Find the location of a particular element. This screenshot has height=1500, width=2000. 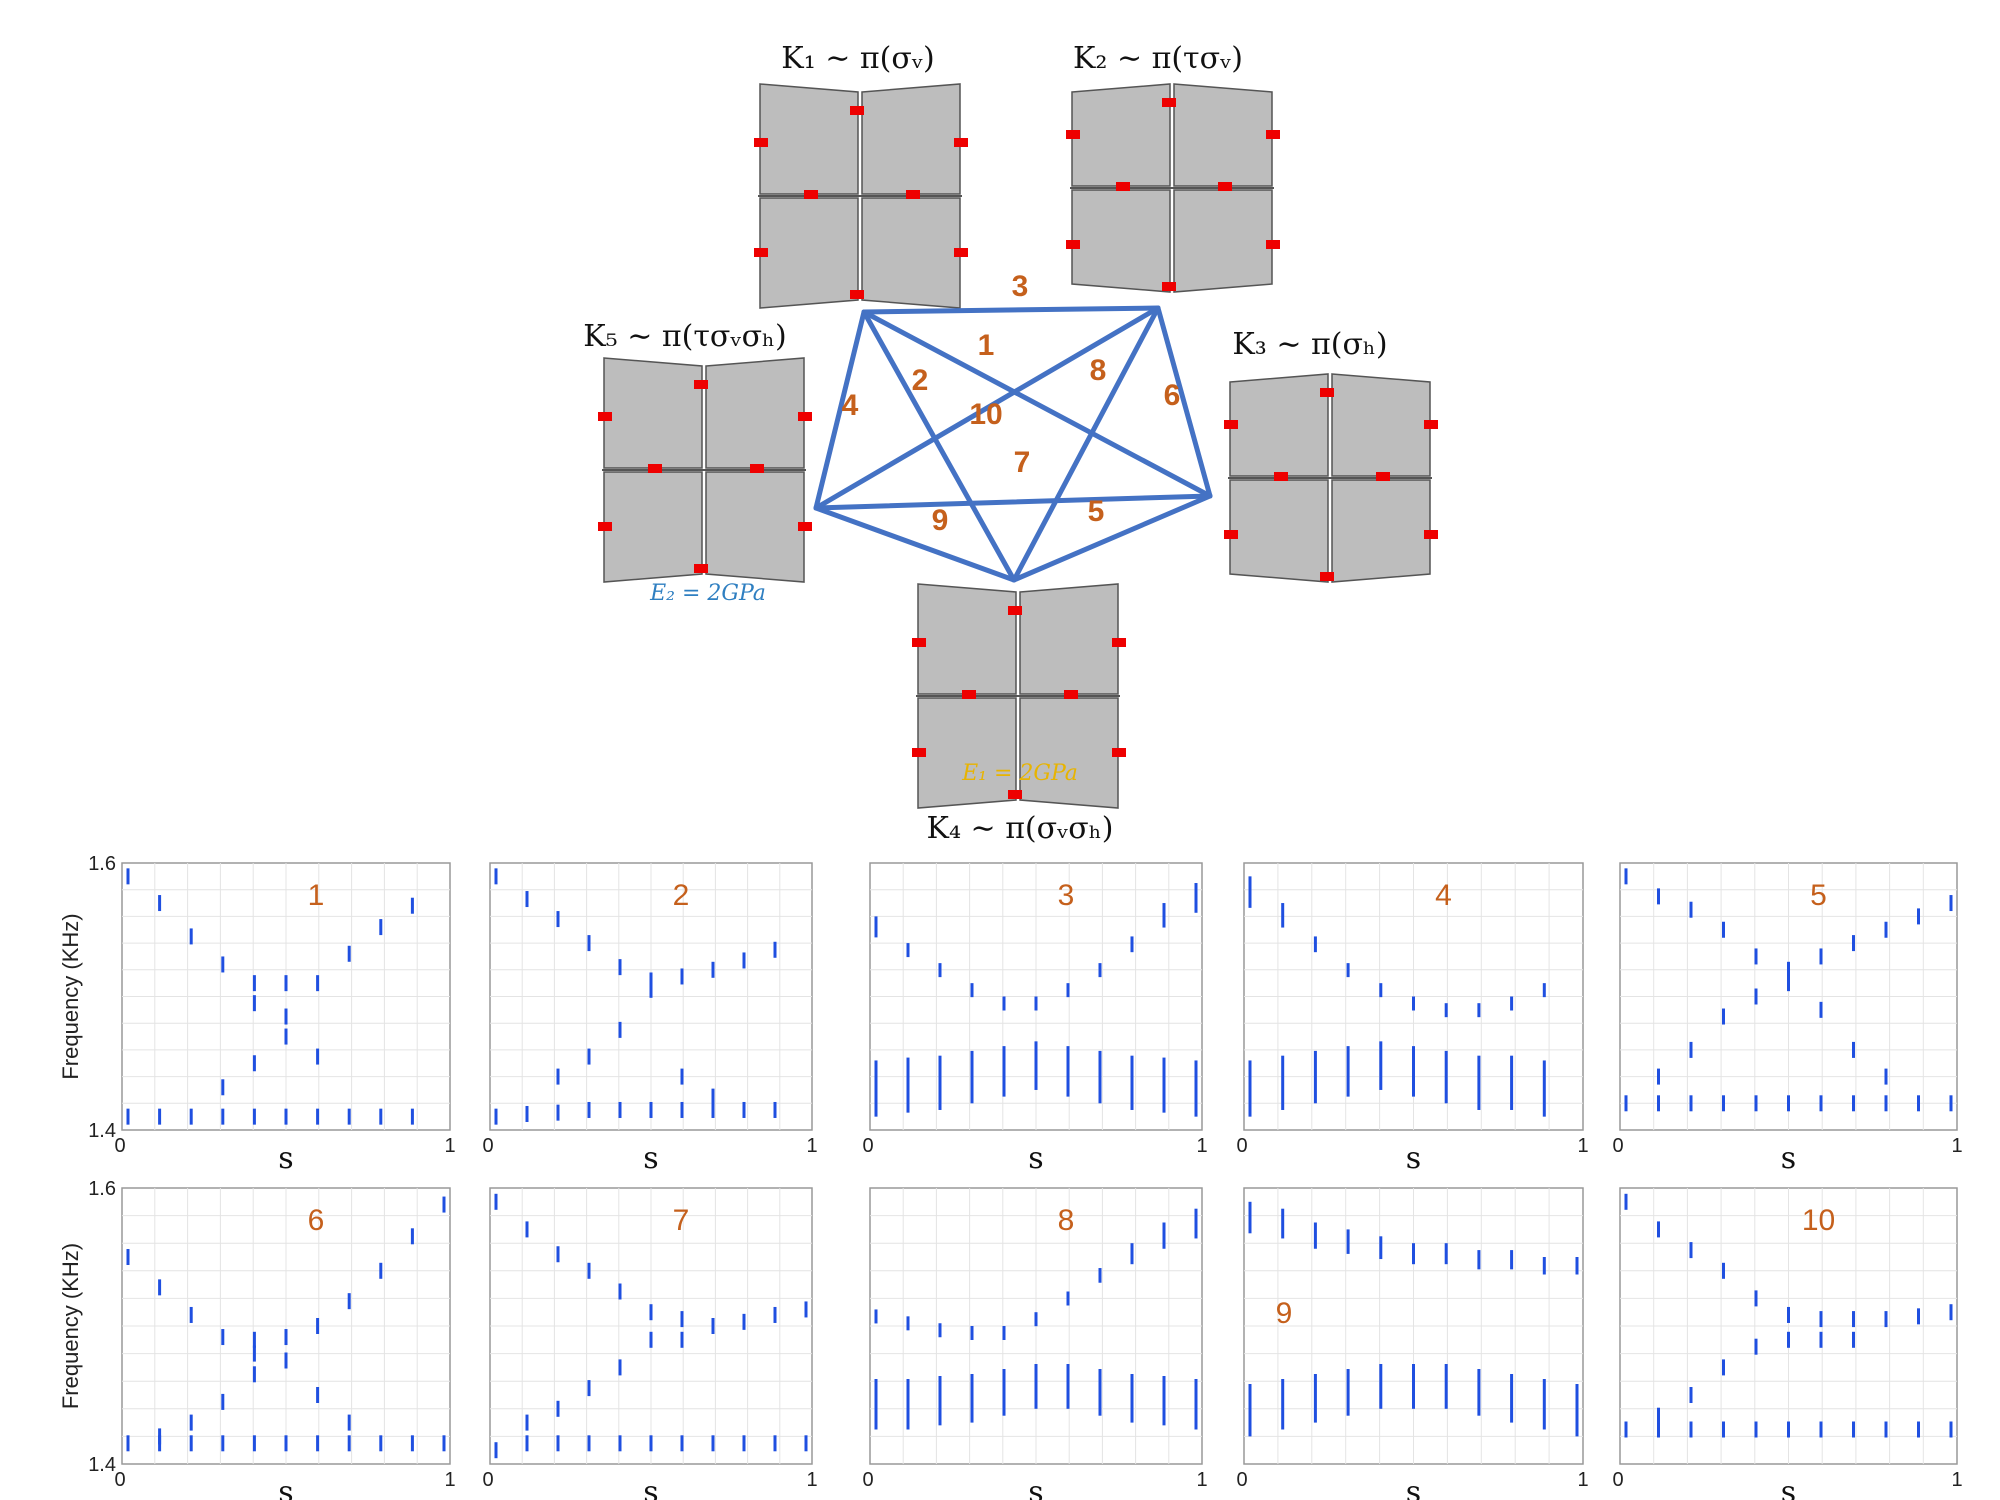

plot-number-label: 10 is located at coordinates (1818, 1220).